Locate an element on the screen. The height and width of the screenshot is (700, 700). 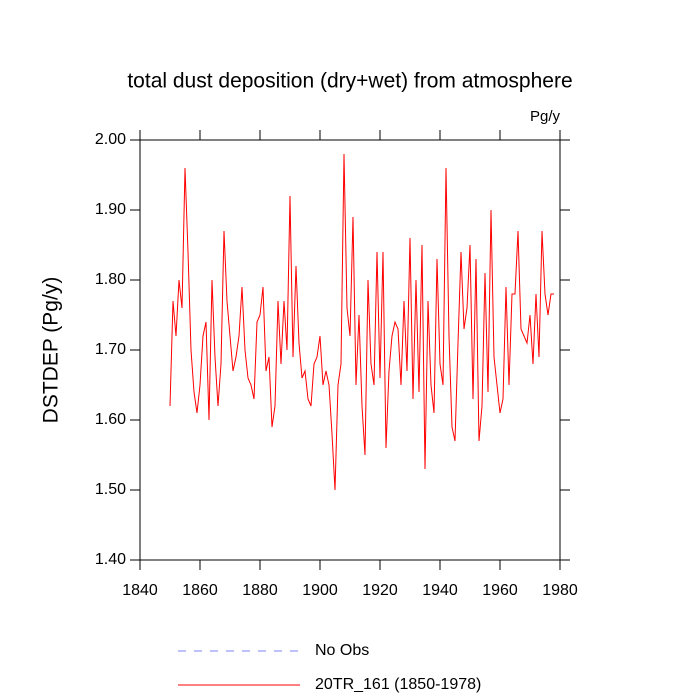
x-tick-label: 1900 is located at coordinates (320, 590).